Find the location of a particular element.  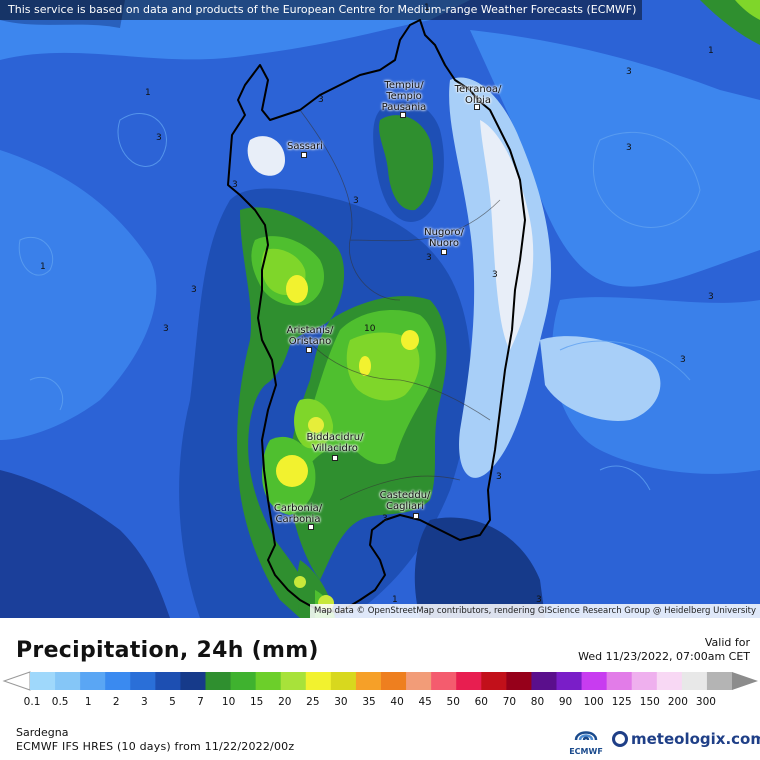

scale-tick-label: 30 is located at coordinates (341, 702).